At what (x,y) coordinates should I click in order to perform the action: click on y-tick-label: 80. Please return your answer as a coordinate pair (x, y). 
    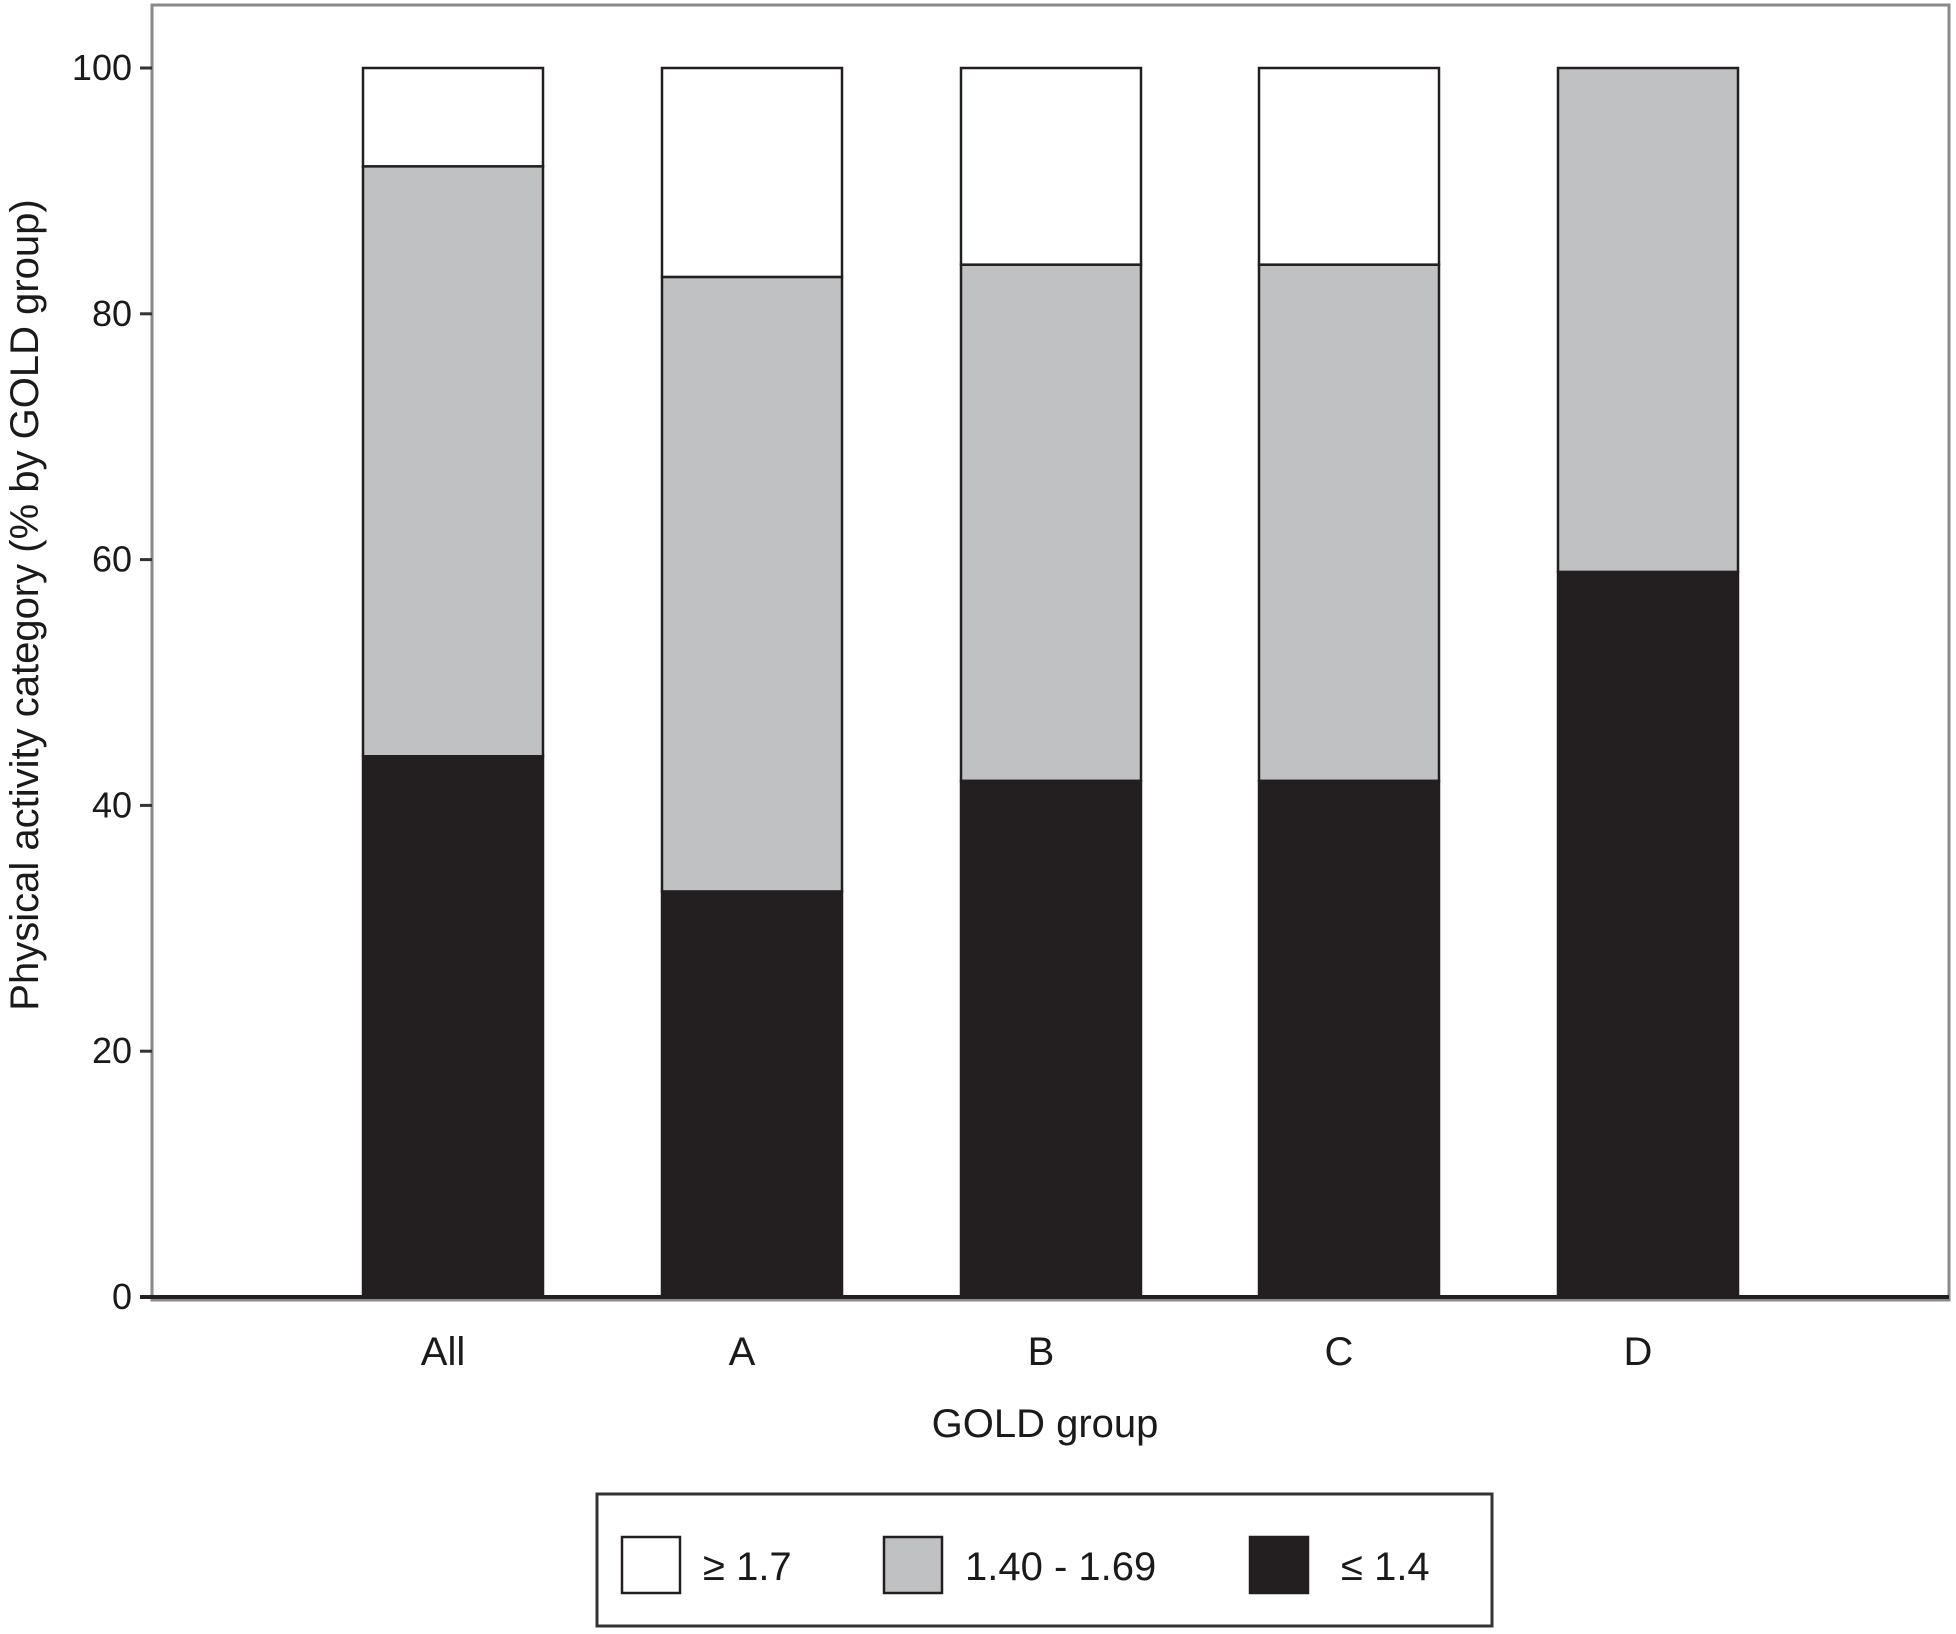
    Looking at the image, I should click on (112, 313).